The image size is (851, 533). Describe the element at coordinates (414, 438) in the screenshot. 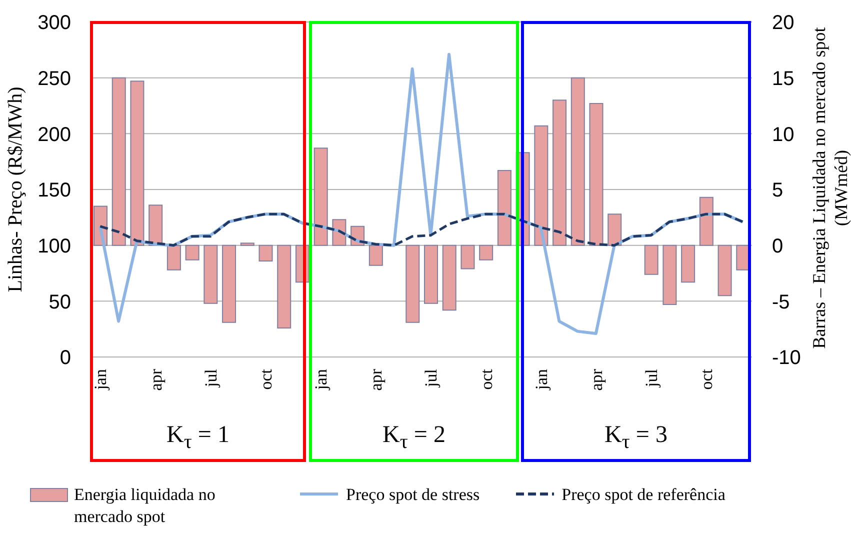

I see `text: K$_{τ}$ = 2` at that location.